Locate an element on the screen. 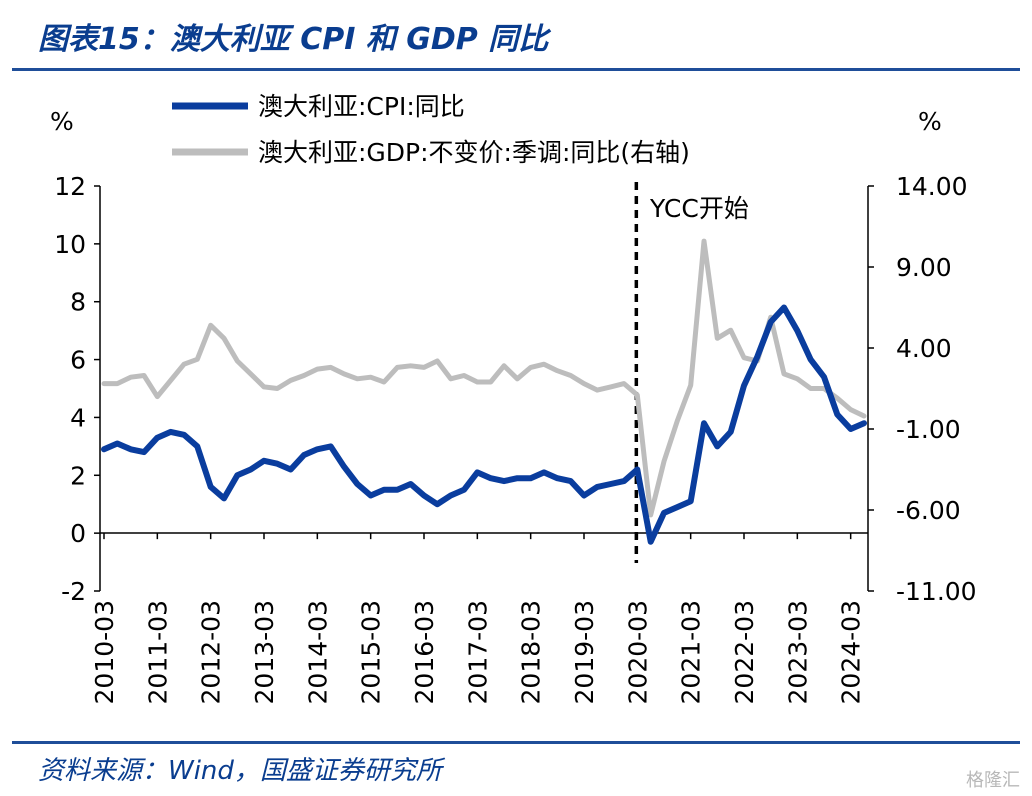  right-tick-label: 9.00 is located at coordinates (924, 267).